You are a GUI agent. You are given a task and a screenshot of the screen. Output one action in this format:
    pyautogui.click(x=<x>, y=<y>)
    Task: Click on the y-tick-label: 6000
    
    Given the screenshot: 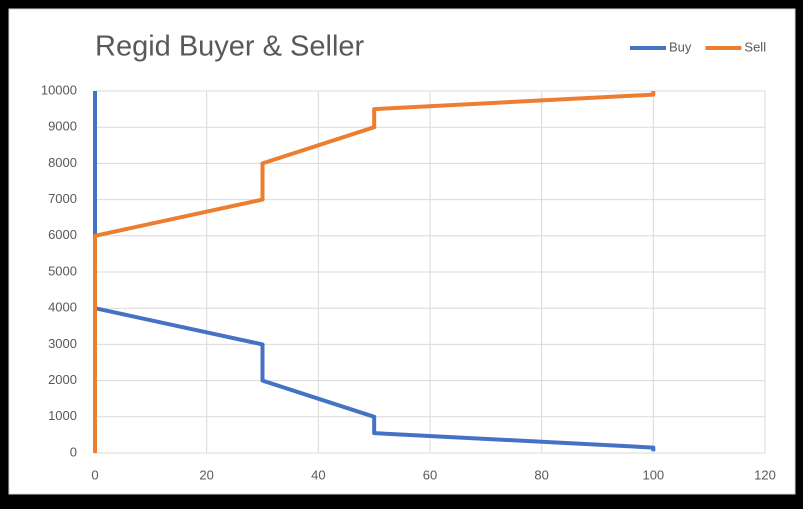 What is the action you would take?
    pyautogui.click(x=62, y=234)
    